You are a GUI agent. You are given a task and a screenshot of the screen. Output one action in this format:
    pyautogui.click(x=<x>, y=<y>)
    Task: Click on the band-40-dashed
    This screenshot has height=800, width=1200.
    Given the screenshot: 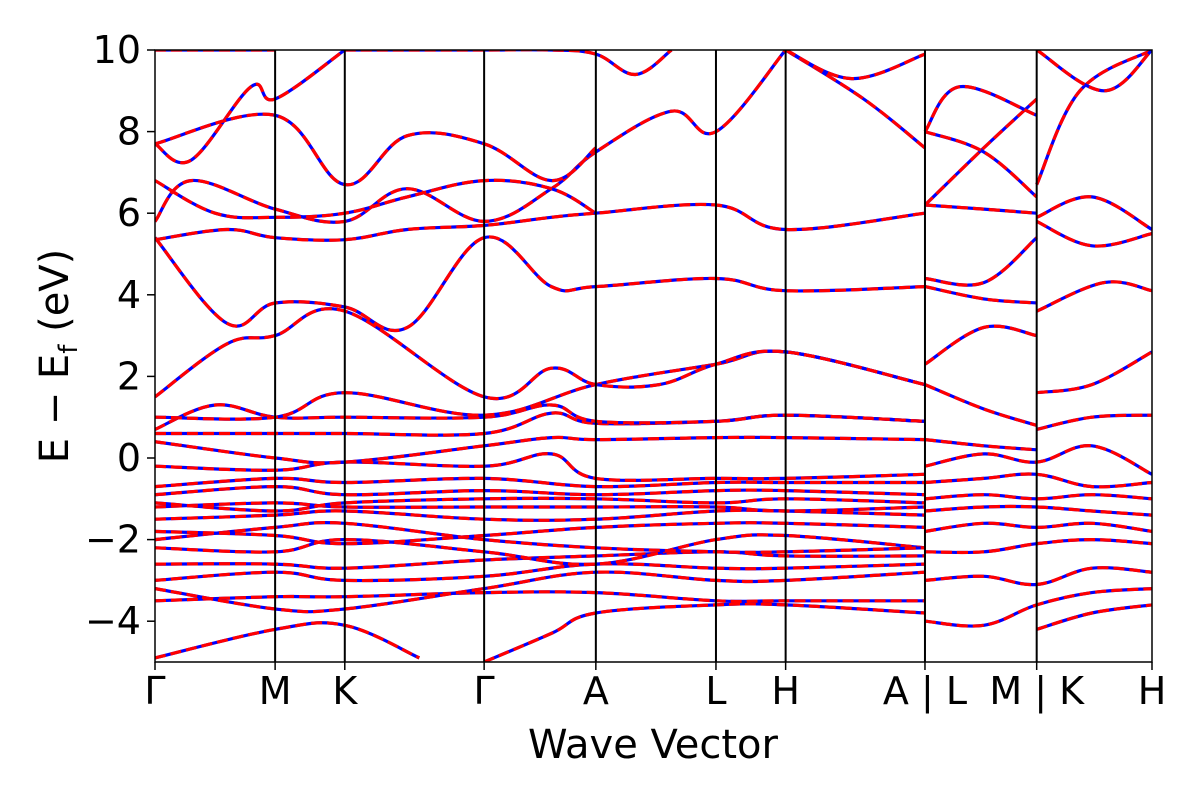 What is the action you would take?
    pyautogui.click(x=1094, y=372)
    